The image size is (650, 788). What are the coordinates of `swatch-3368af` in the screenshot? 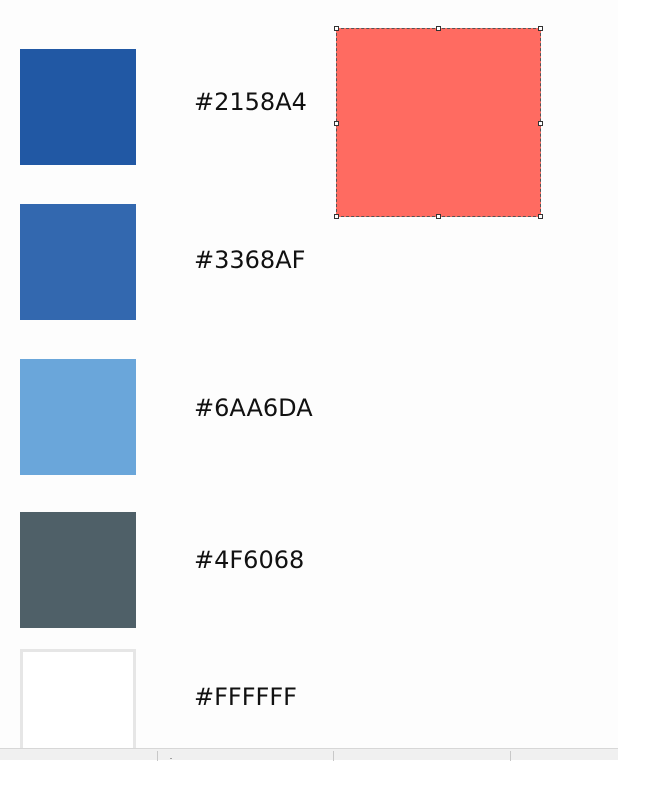 It's located at (78, 262).